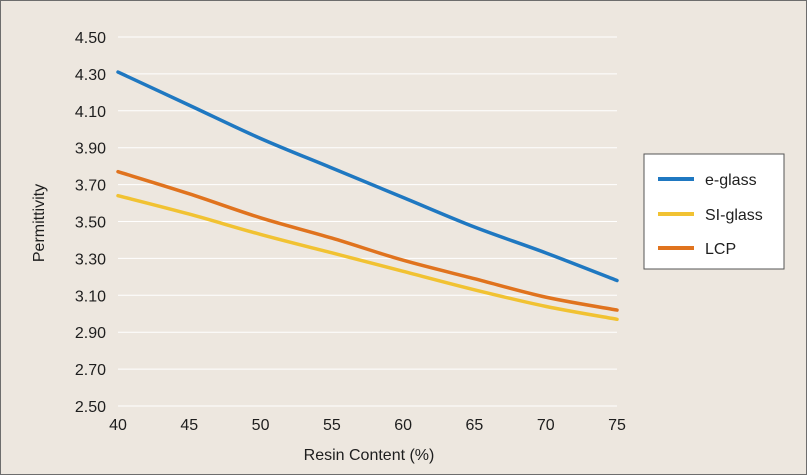 The width and height of the screenshot is (807, 476). I want to click on x-tick-label: 70, so click(546, 425).